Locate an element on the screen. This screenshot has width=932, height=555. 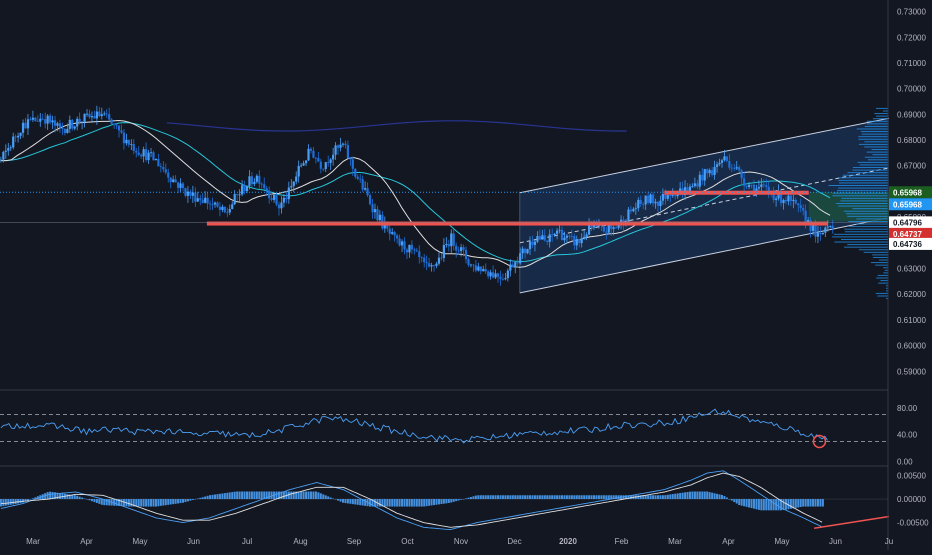
price-badge-label: 0.64737 is located at coordinates (907, 234).